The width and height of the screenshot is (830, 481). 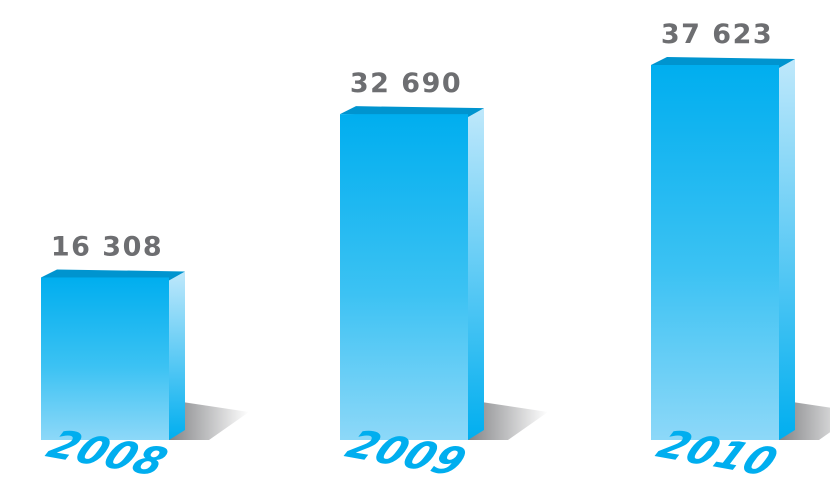 I want to click on value-label-2010: 37 623, so click(x=717, y=34).